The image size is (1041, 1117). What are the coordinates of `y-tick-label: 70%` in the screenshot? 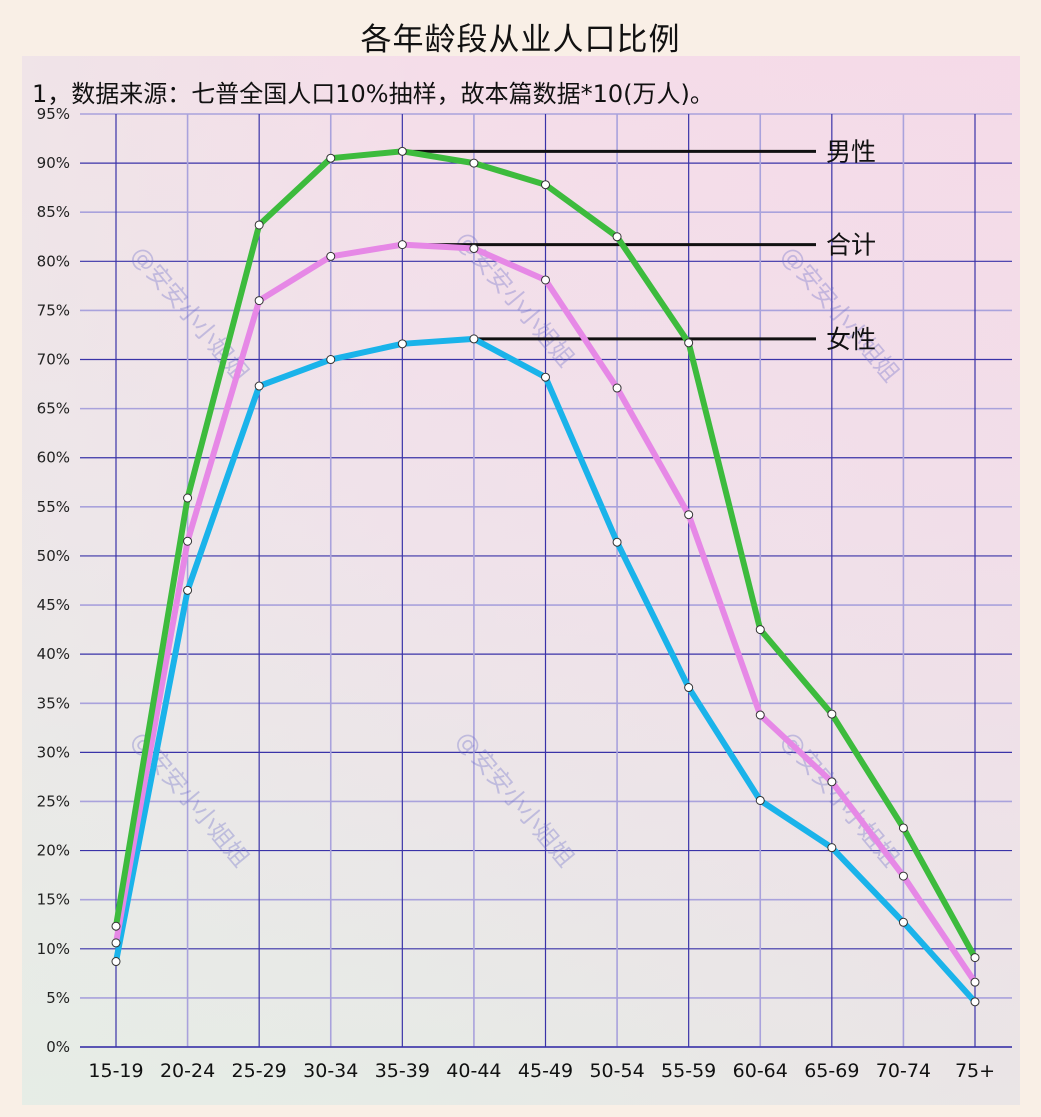 It's located at (53, 360).